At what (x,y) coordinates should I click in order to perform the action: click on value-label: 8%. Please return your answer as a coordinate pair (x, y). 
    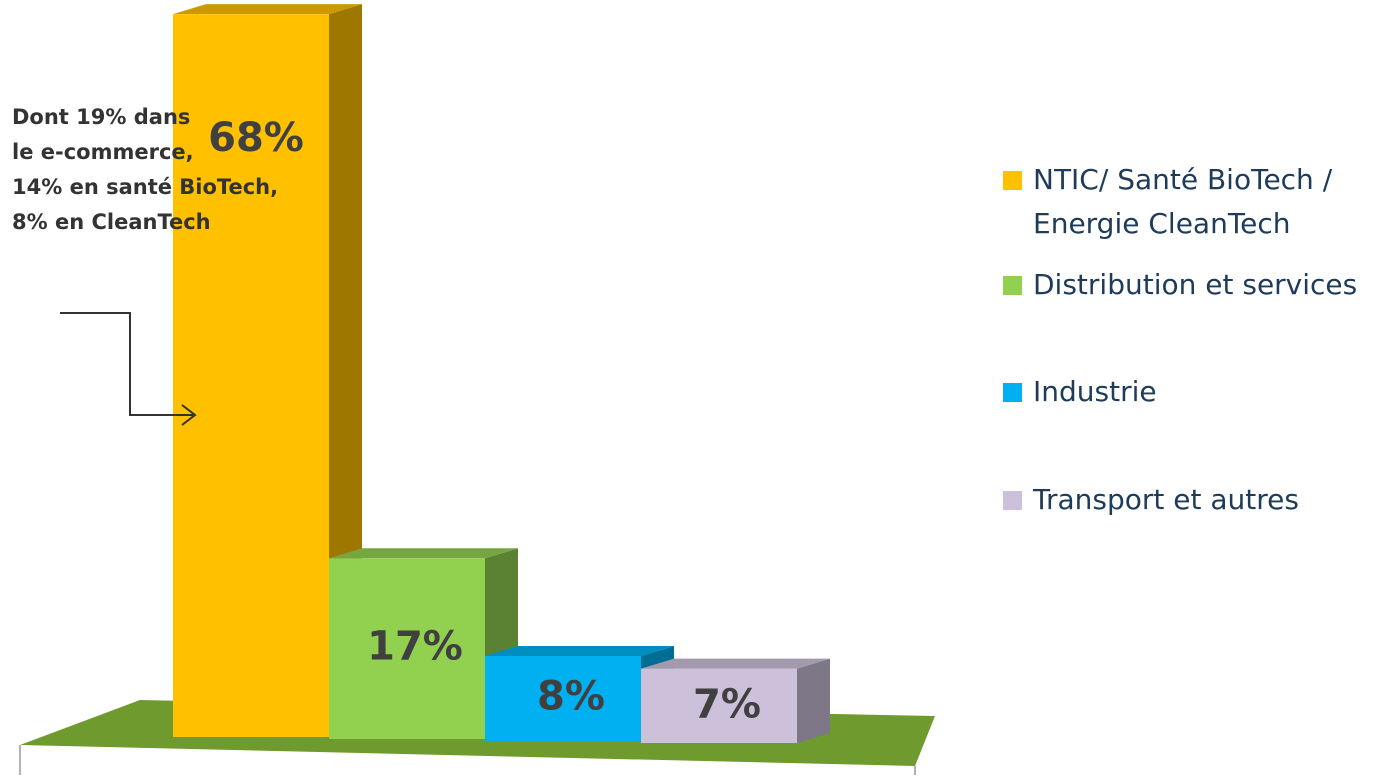
    Looking at the image, I should click on (571, 696).